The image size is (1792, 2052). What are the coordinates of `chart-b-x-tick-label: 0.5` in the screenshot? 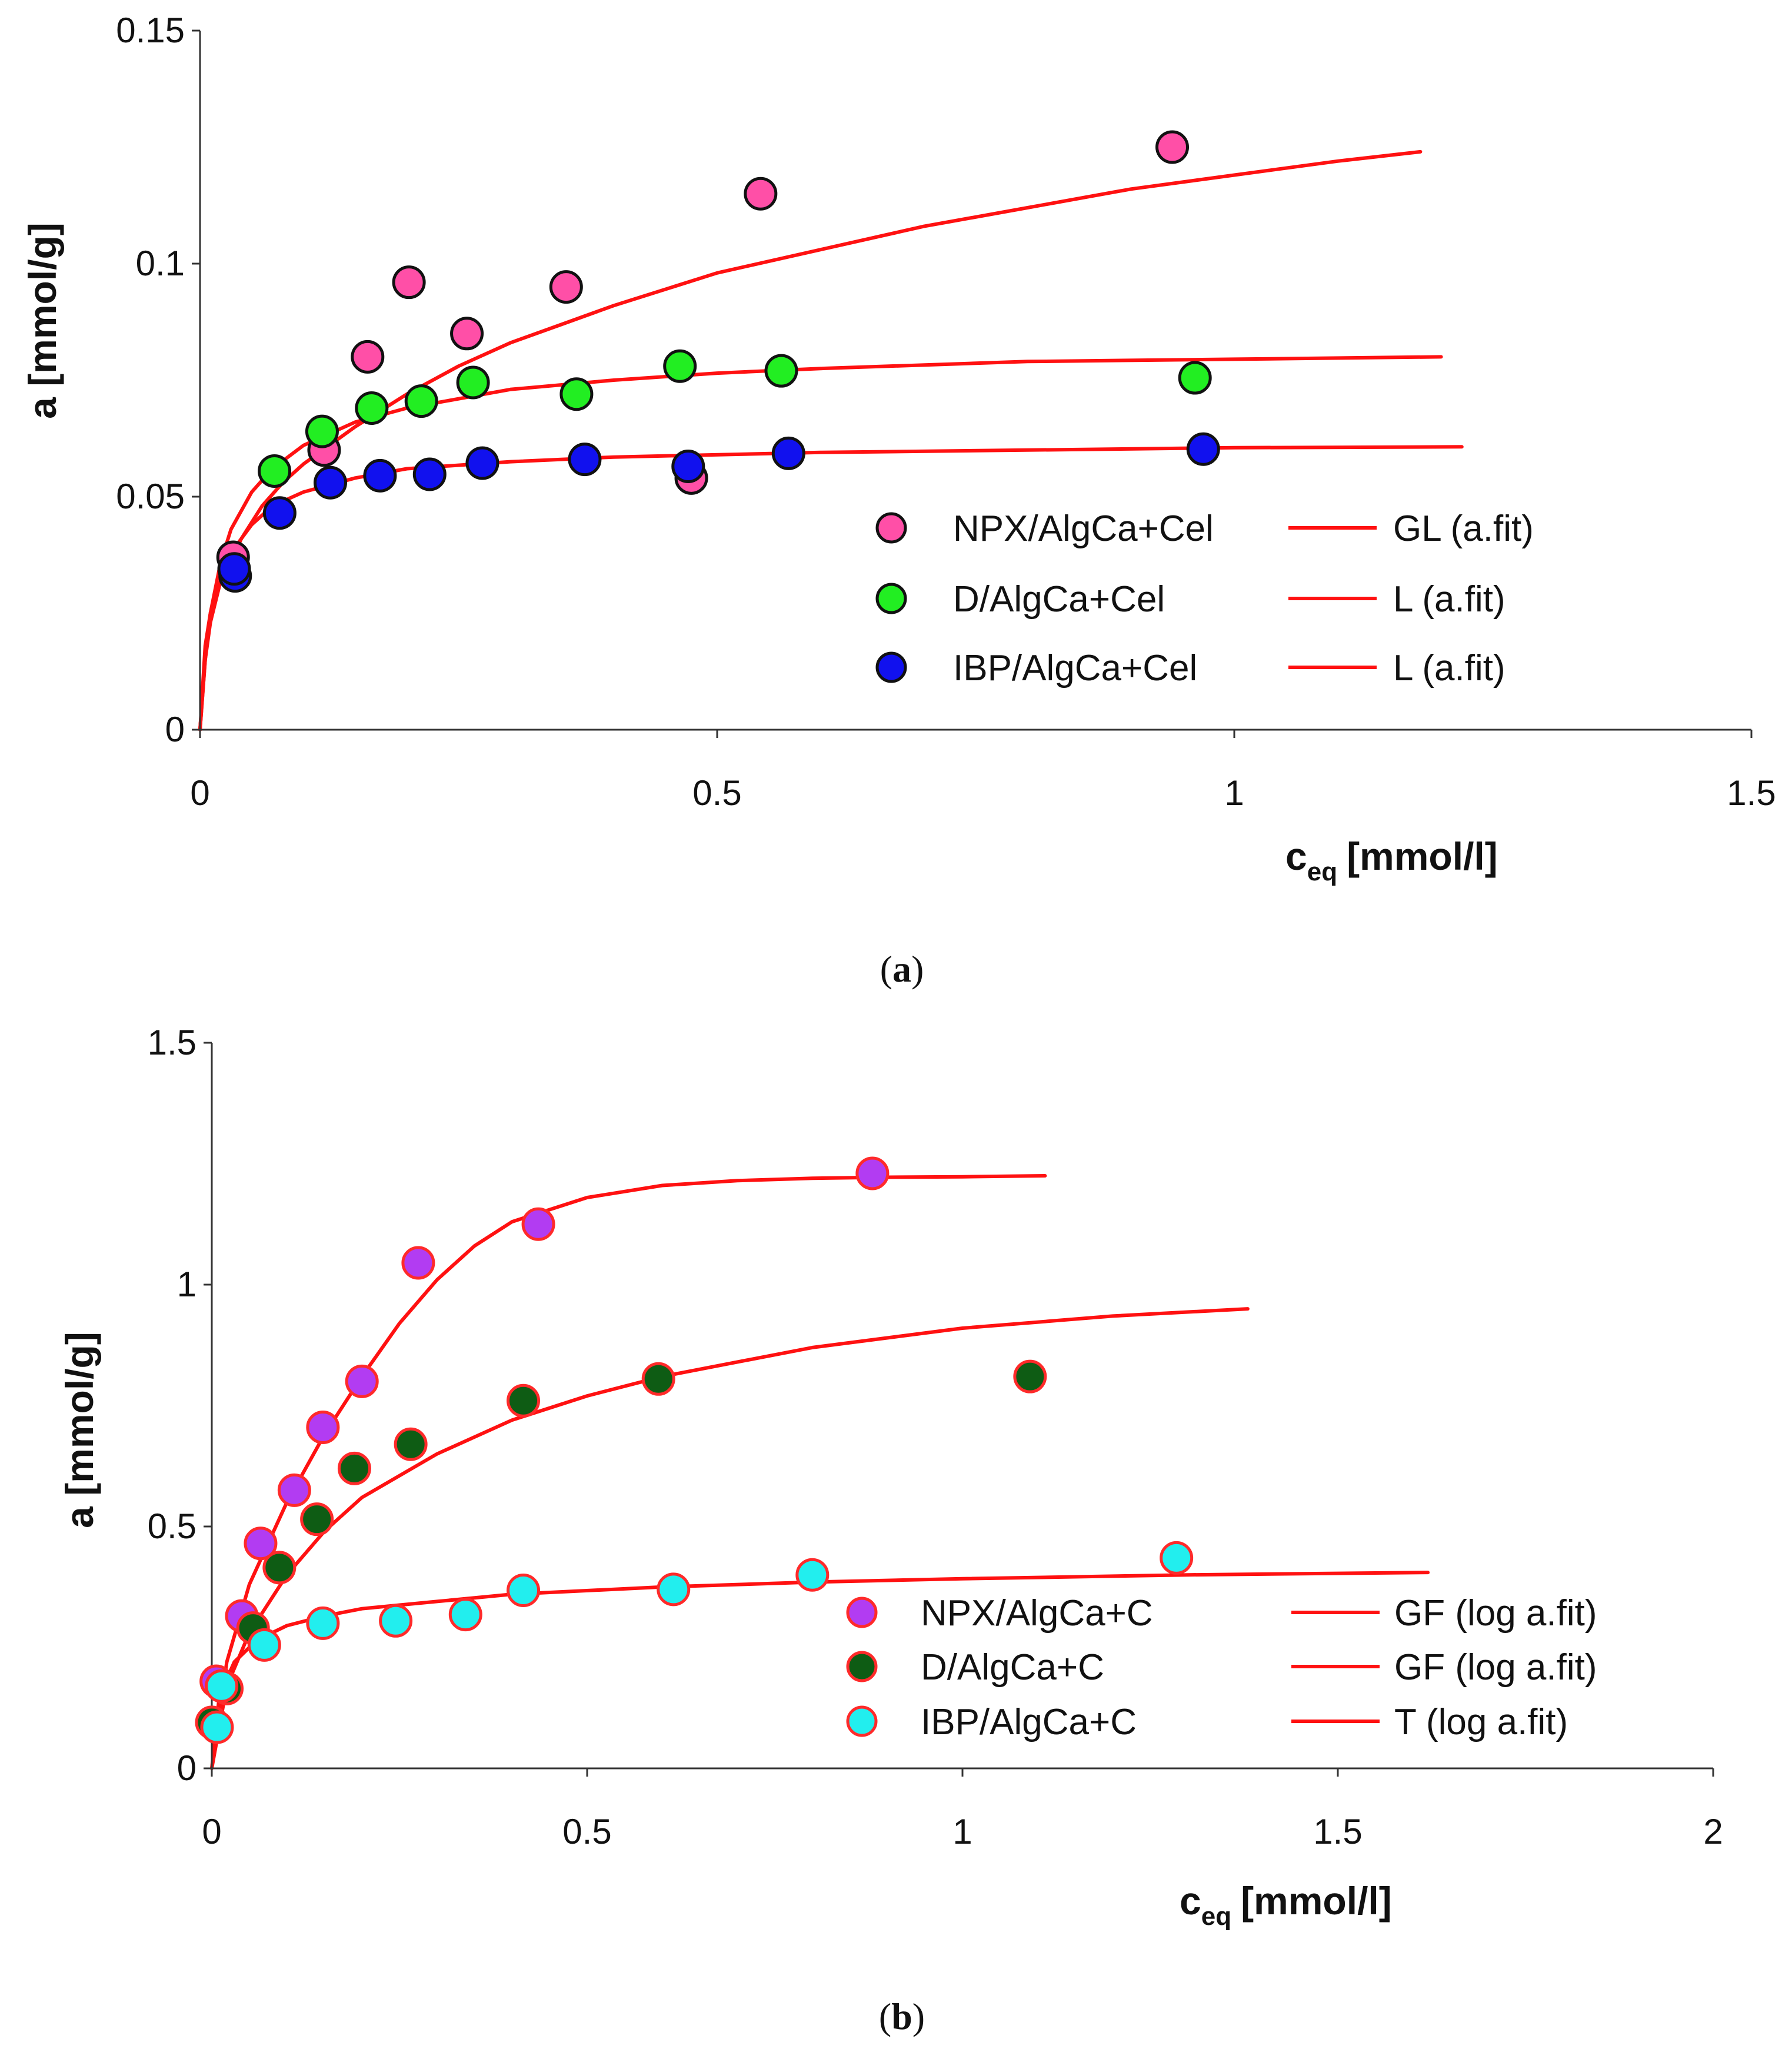 It's located at (587, 1831).